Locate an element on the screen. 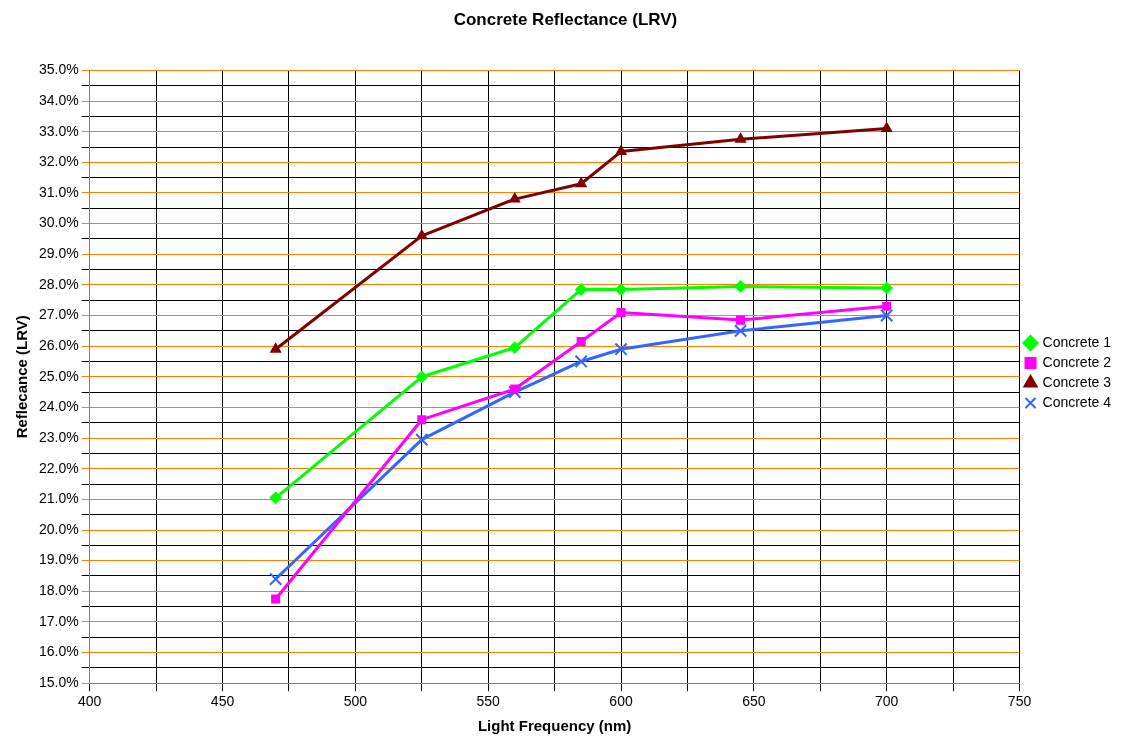 The image size is (1127, 746). y-tick-label: 24.0% is located at coordinates (58, 406).